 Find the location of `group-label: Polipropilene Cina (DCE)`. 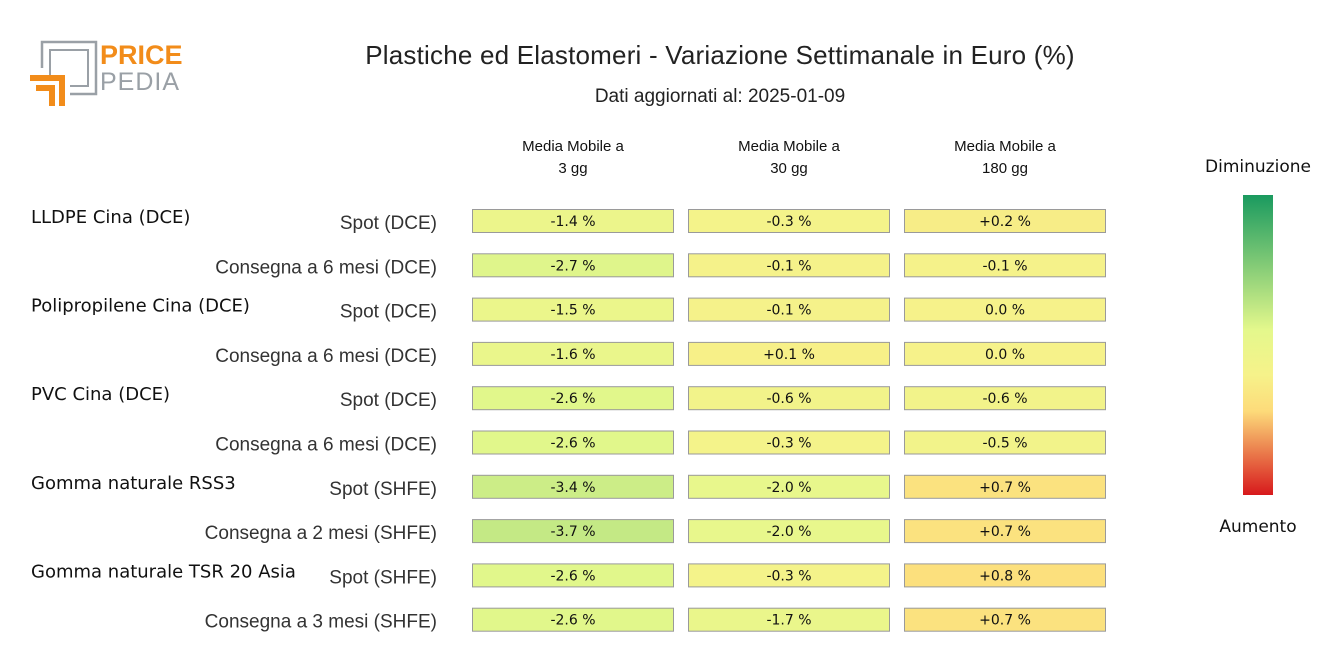

group-label: Polipropilene Cina (DCE) is located at coordinates (140, 306).